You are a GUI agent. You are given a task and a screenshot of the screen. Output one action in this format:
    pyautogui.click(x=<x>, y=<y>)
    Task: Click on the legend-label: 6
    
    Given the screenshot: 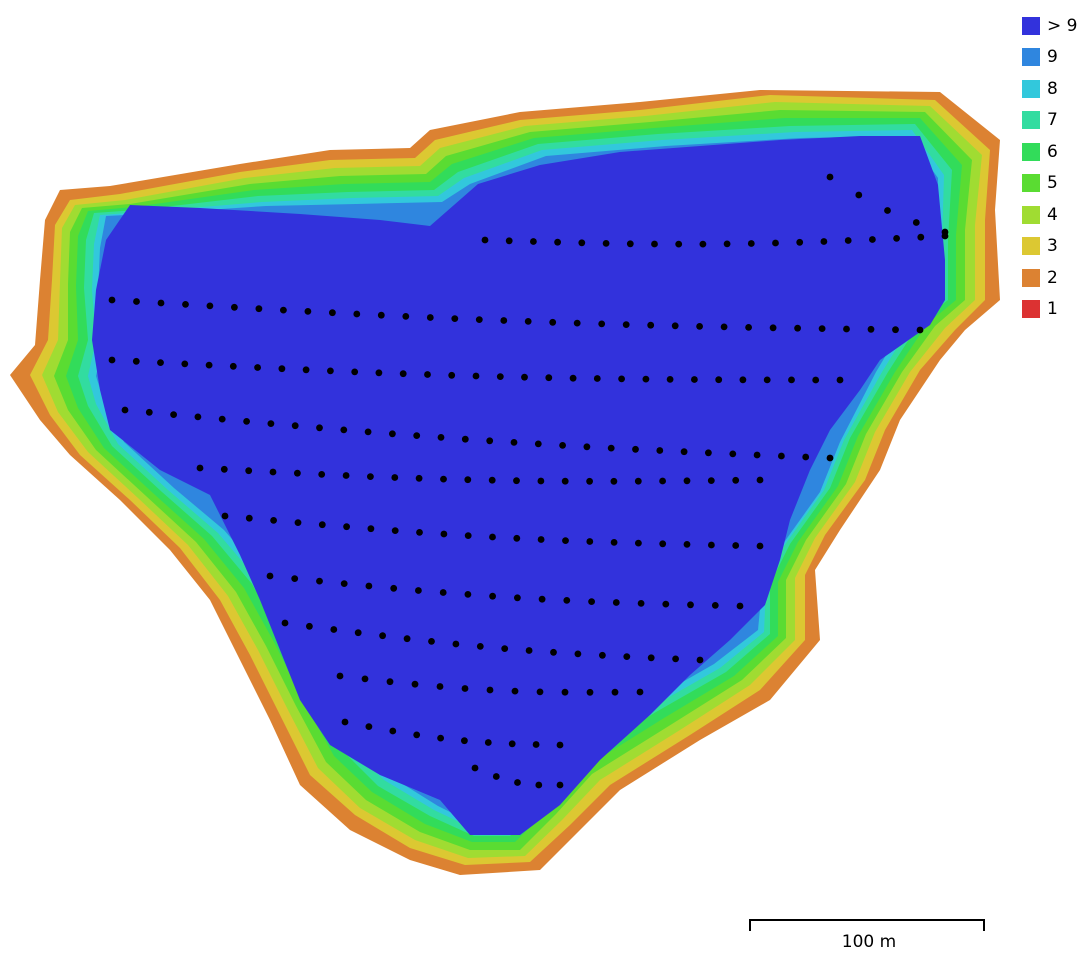 What is the action you would take?
    pyautogui.click(x=1052, y=151)
    